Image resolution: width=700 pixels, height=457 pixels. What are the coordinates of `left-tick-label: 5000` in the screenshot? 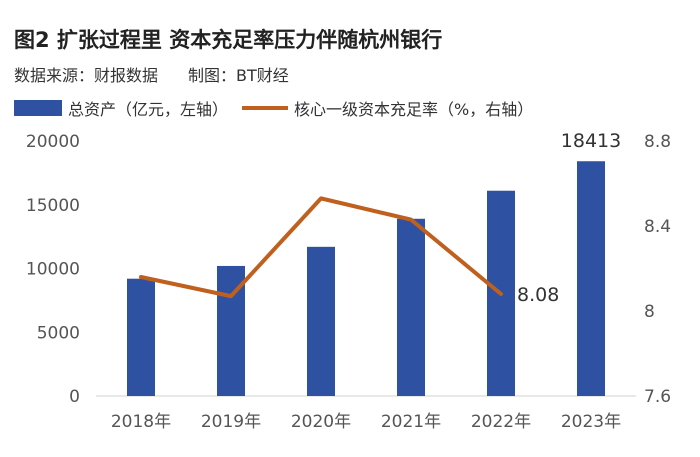 It's located at (58, 333).